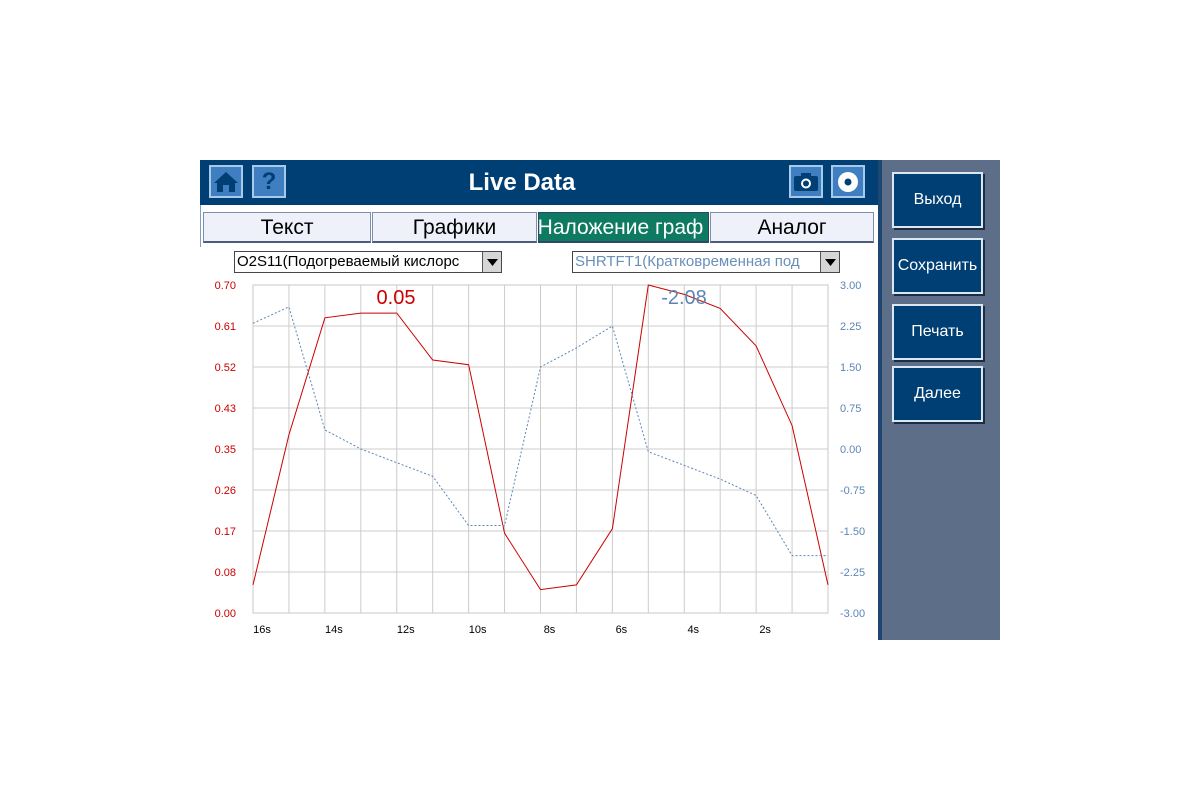  What do you see at coordinates (225, 450) in the screenshot?
I see `left-axis-tick-label: 0.35` at bounding box center [225, 450].